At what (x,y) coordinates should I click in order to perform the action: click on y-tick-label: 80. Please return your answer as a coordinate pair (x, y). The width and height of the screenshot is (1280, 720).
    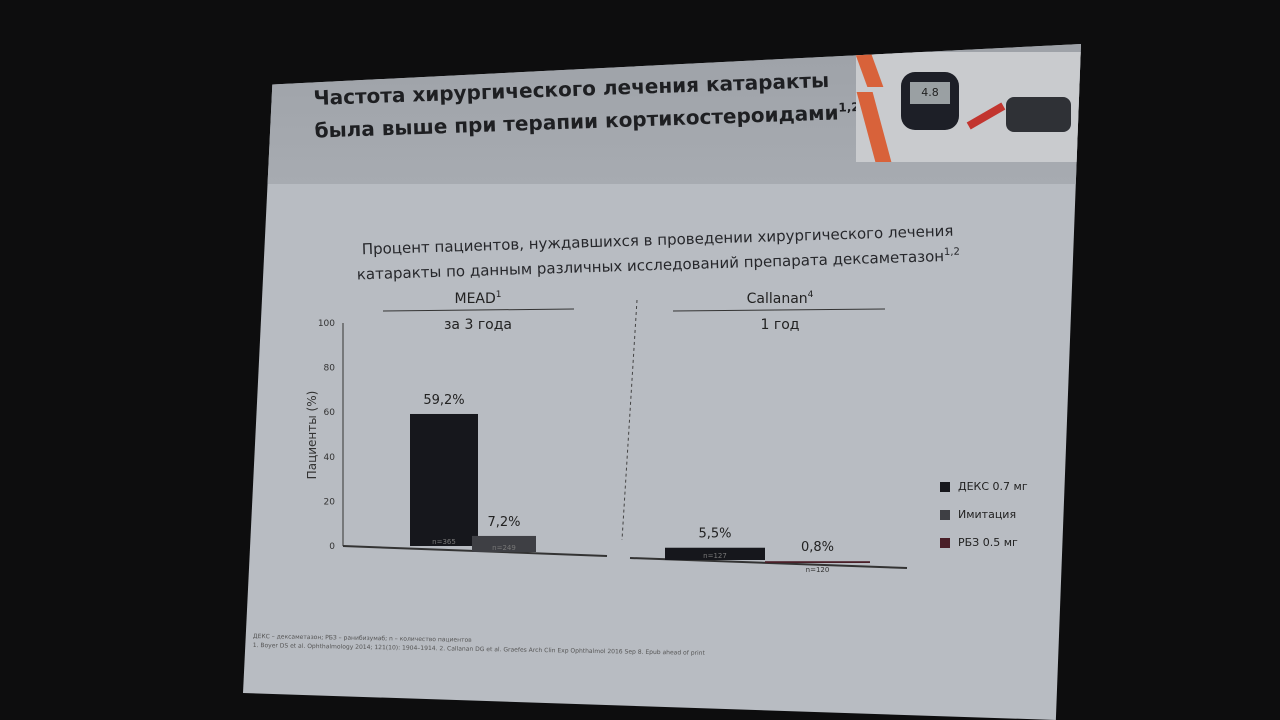
    Looking at the image, I should click on (330, 369).